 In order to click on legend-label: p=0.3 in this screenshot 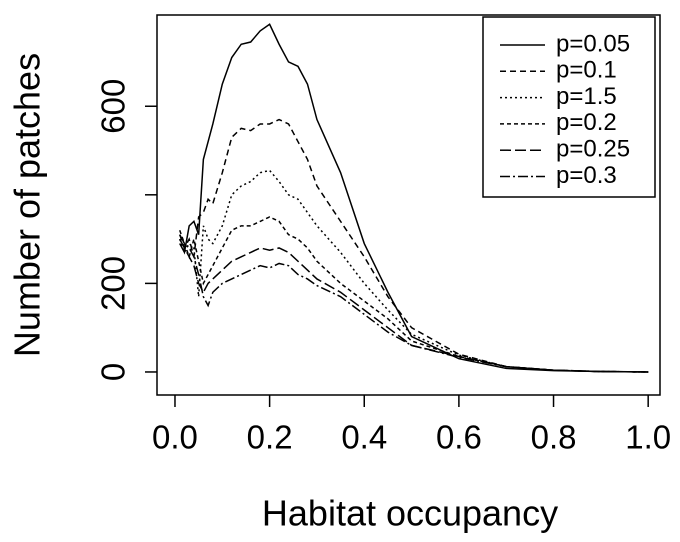, I will do `click(586, 175)`.